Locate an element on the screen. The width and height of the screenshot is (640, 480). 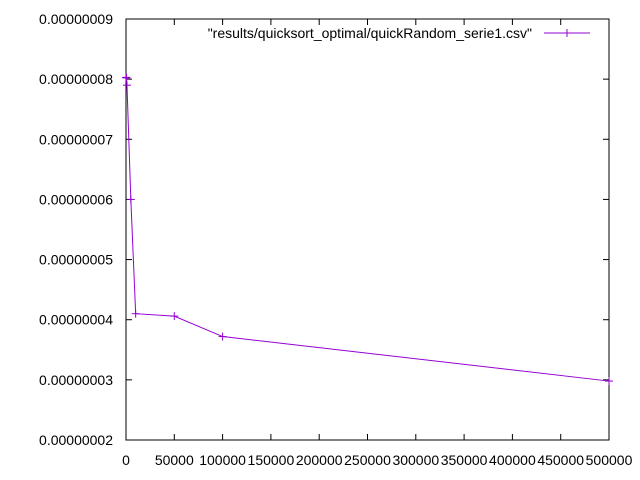
y-tick-label: 0.00000006 is located at coordinates (76, 199).